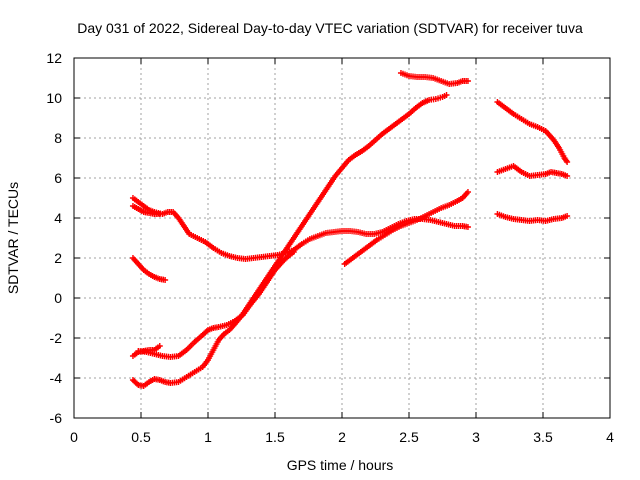 The image size is (640, 480). What do you see at coordinates (275, 437) in the screenshot?
I see `x-tick-label: 1.5` at bounding box center [275, 437].